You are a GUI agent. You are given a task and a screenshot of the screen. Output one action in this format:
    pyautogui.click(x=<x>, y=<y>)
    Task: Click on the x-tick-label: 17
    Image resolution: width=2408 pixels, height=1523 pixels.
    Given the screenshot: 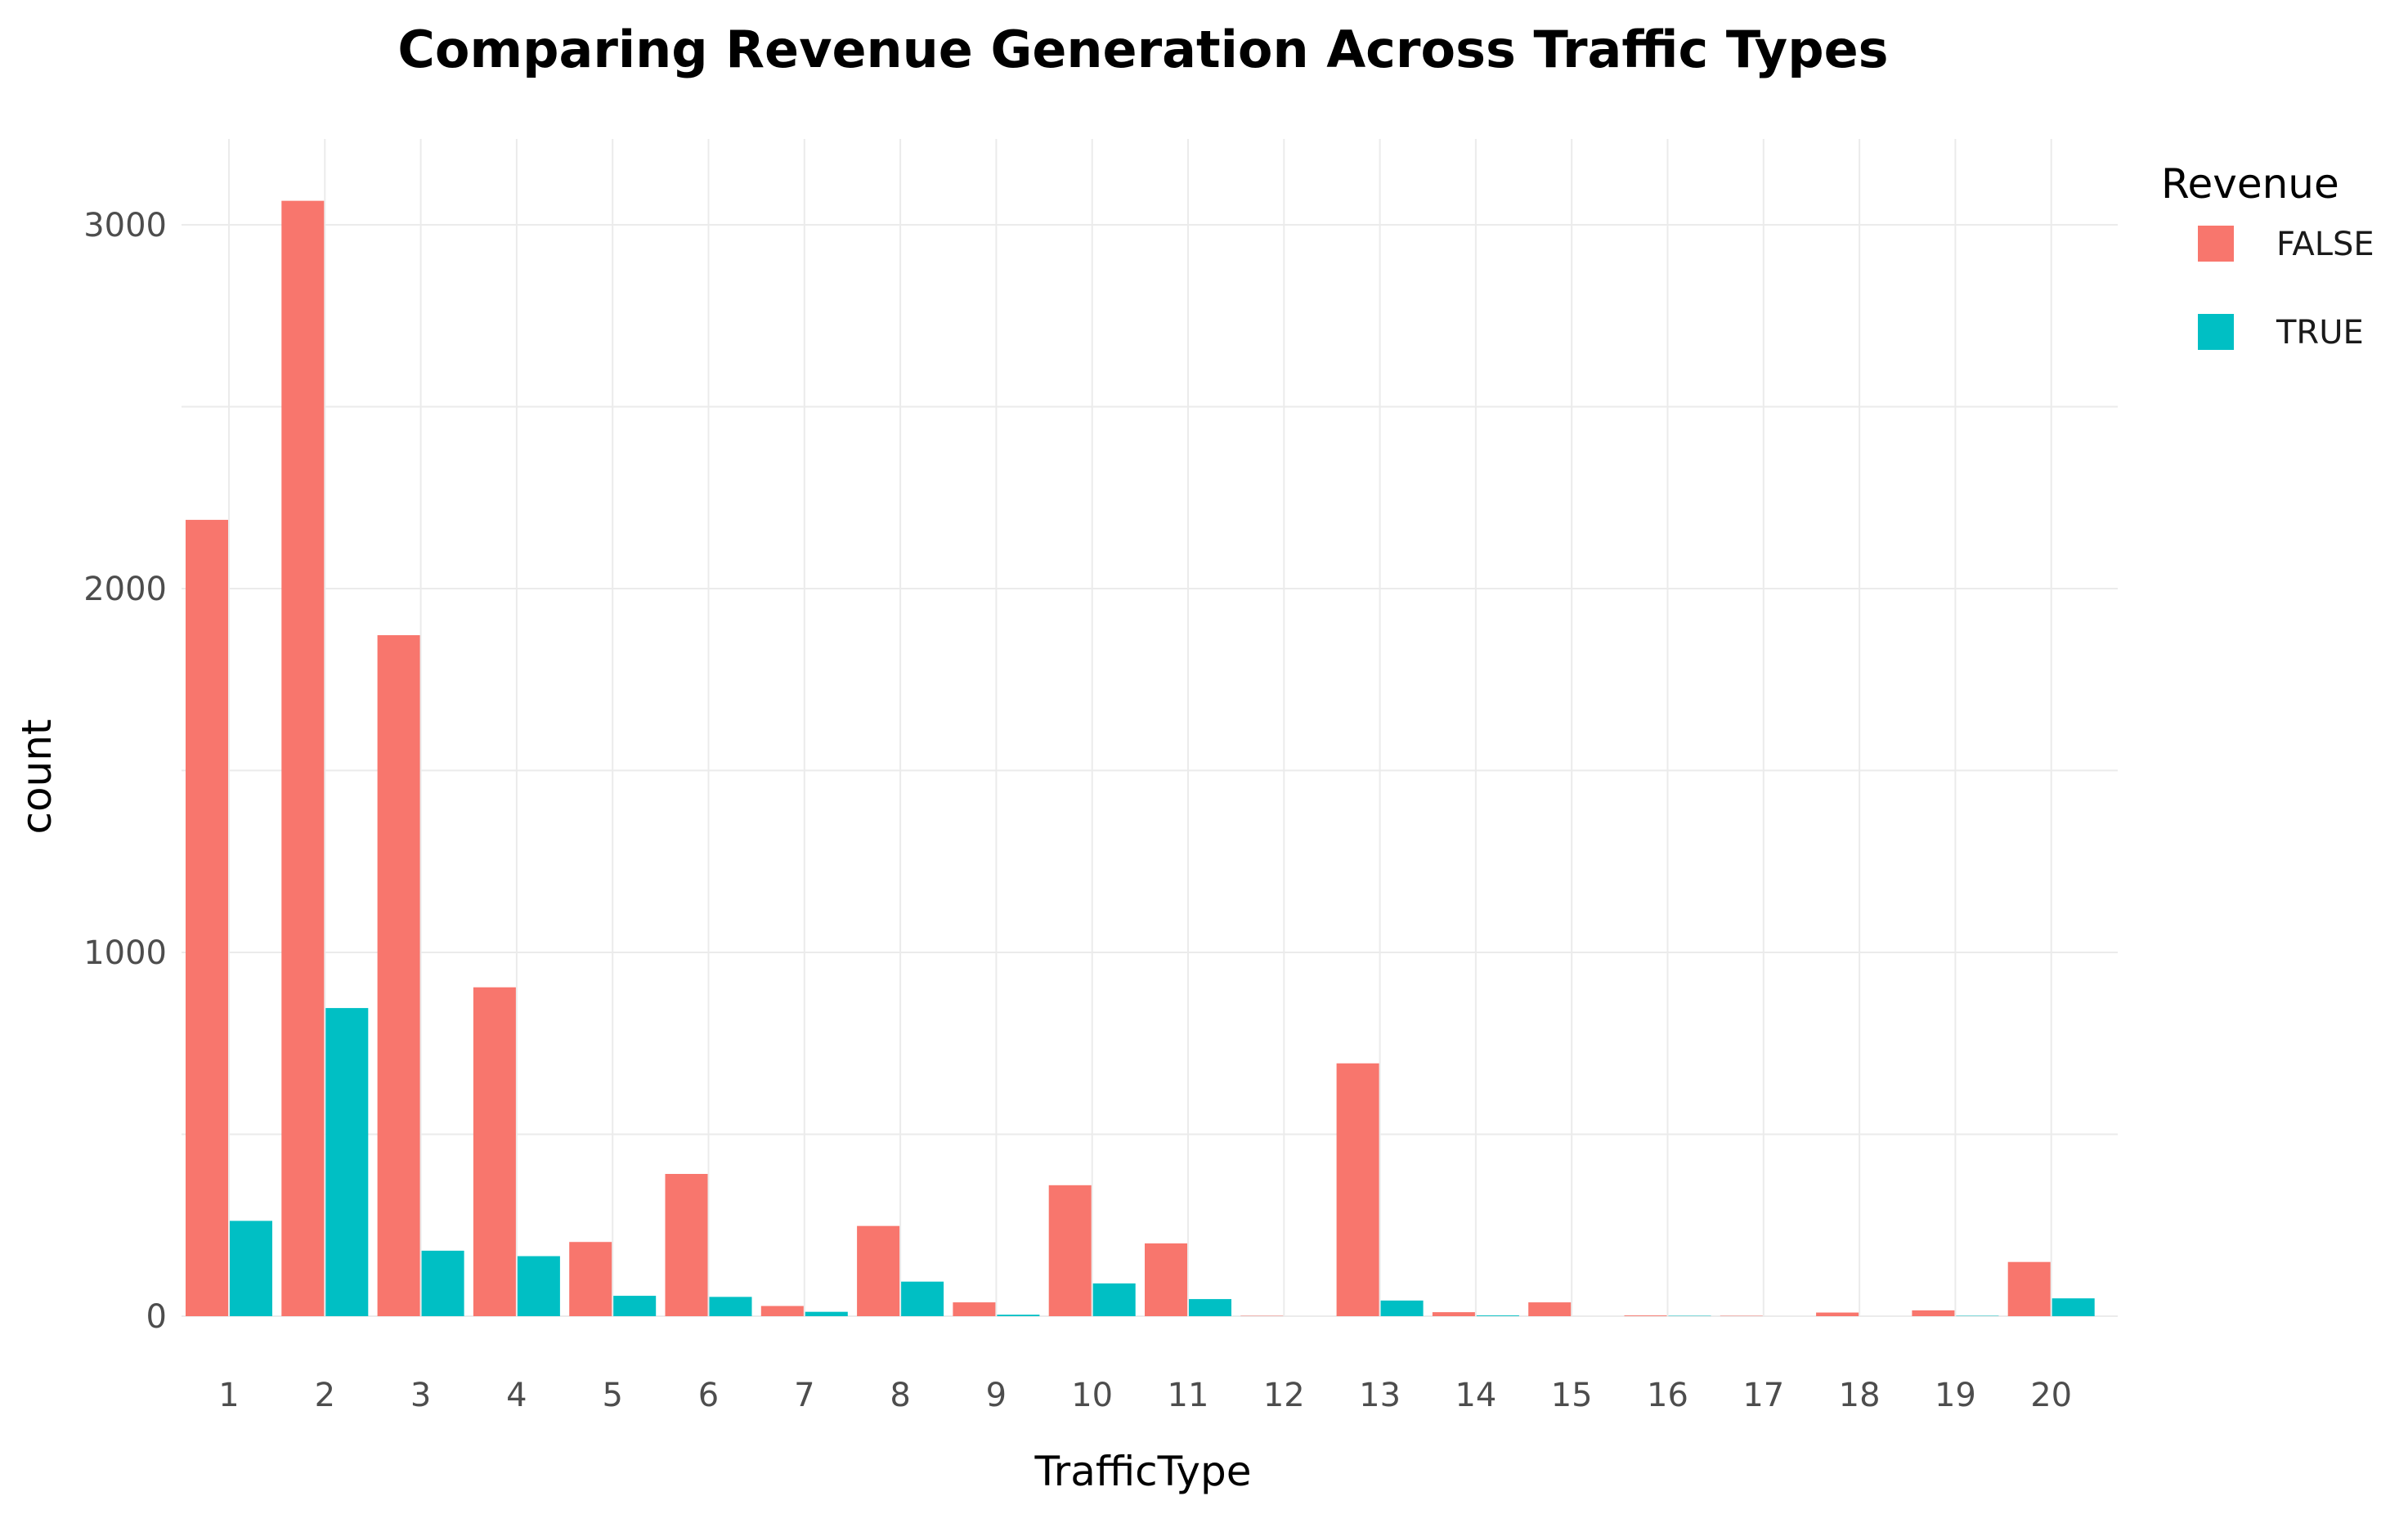 What is the action you would take?
    pyautogui.click(x=1763, y=1395)
    